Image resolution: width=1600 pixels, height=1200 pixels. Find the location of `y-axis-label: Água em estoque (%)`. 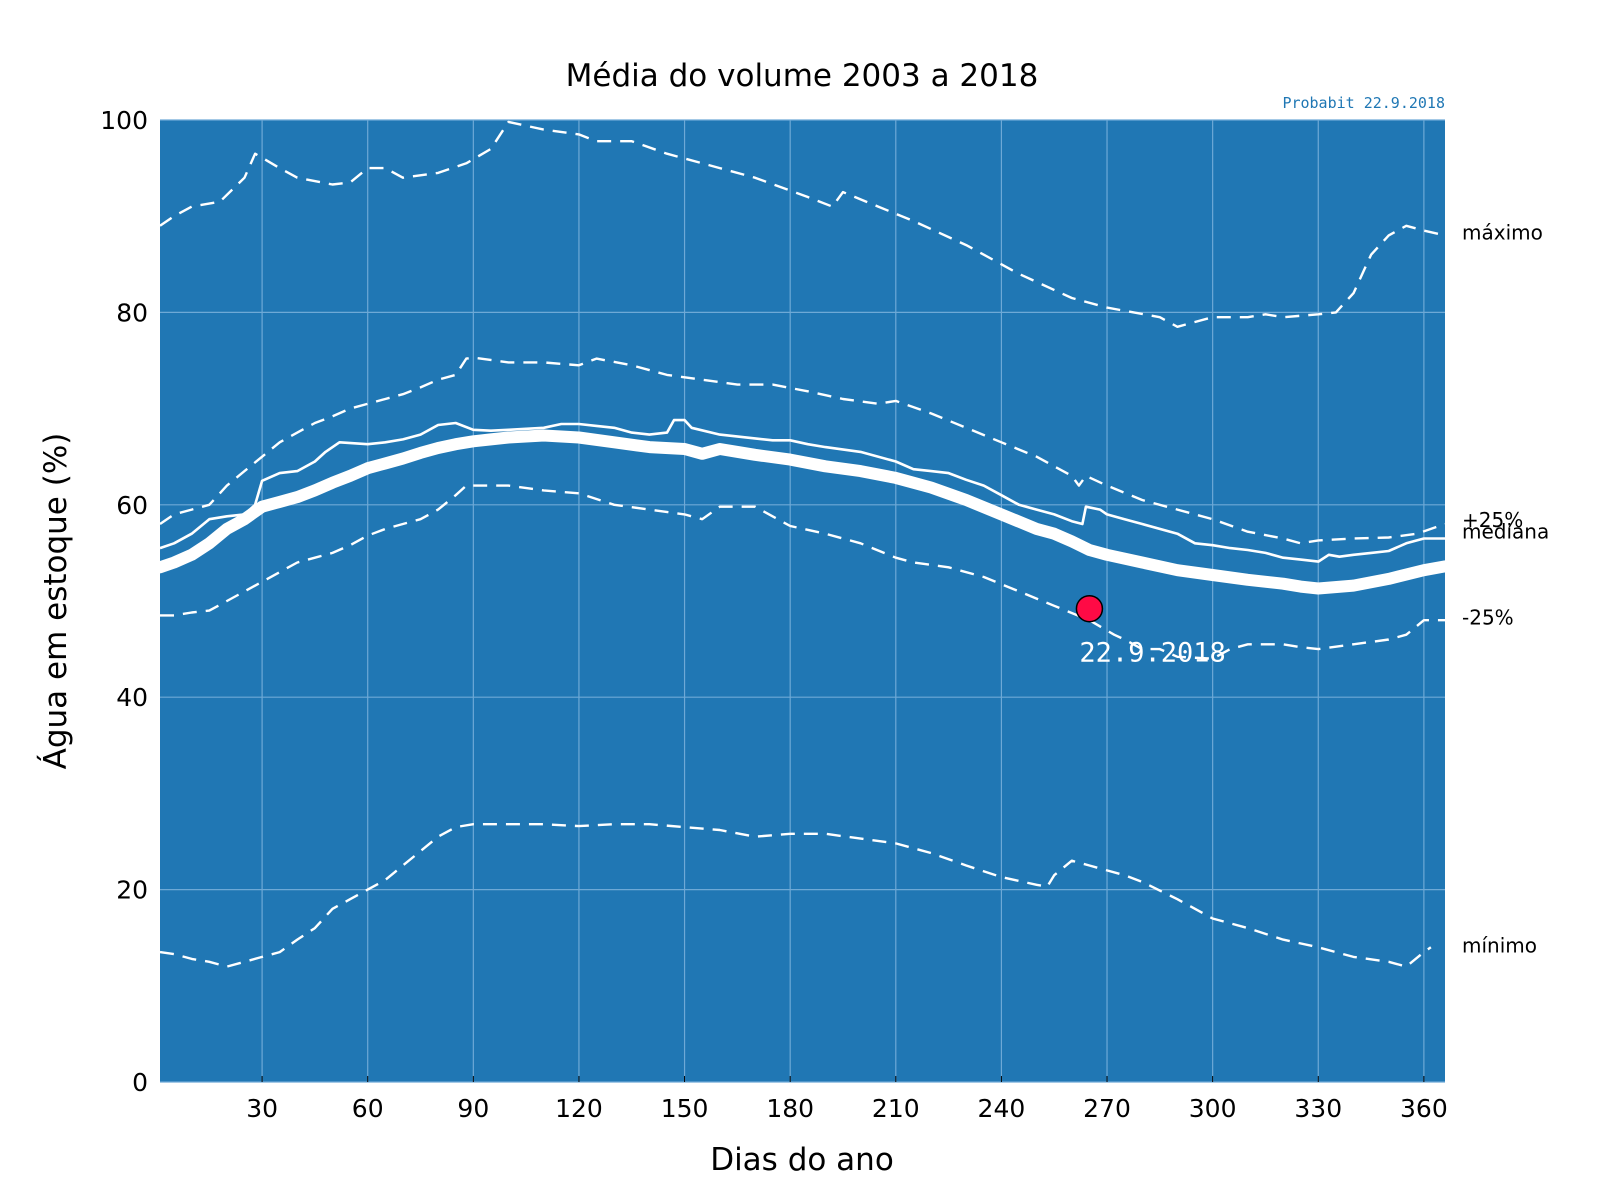

y-axis-label: Água em estoque (%) is located at coordinates (56, 601).